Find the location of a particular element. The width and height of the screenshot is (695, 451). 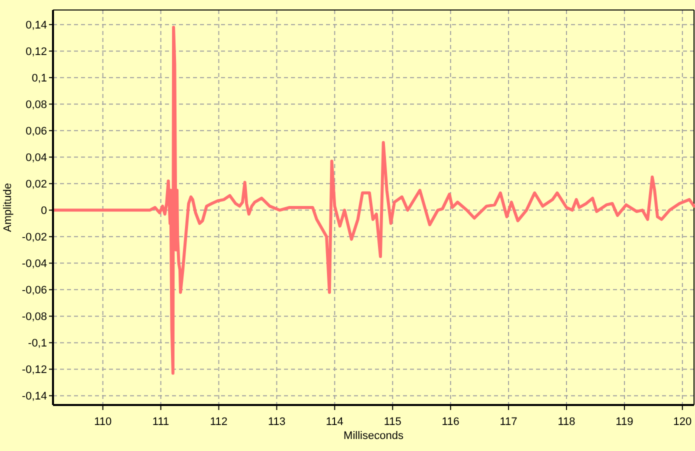

y-tick-label: 0,08 is located at coordinates (36, 104).